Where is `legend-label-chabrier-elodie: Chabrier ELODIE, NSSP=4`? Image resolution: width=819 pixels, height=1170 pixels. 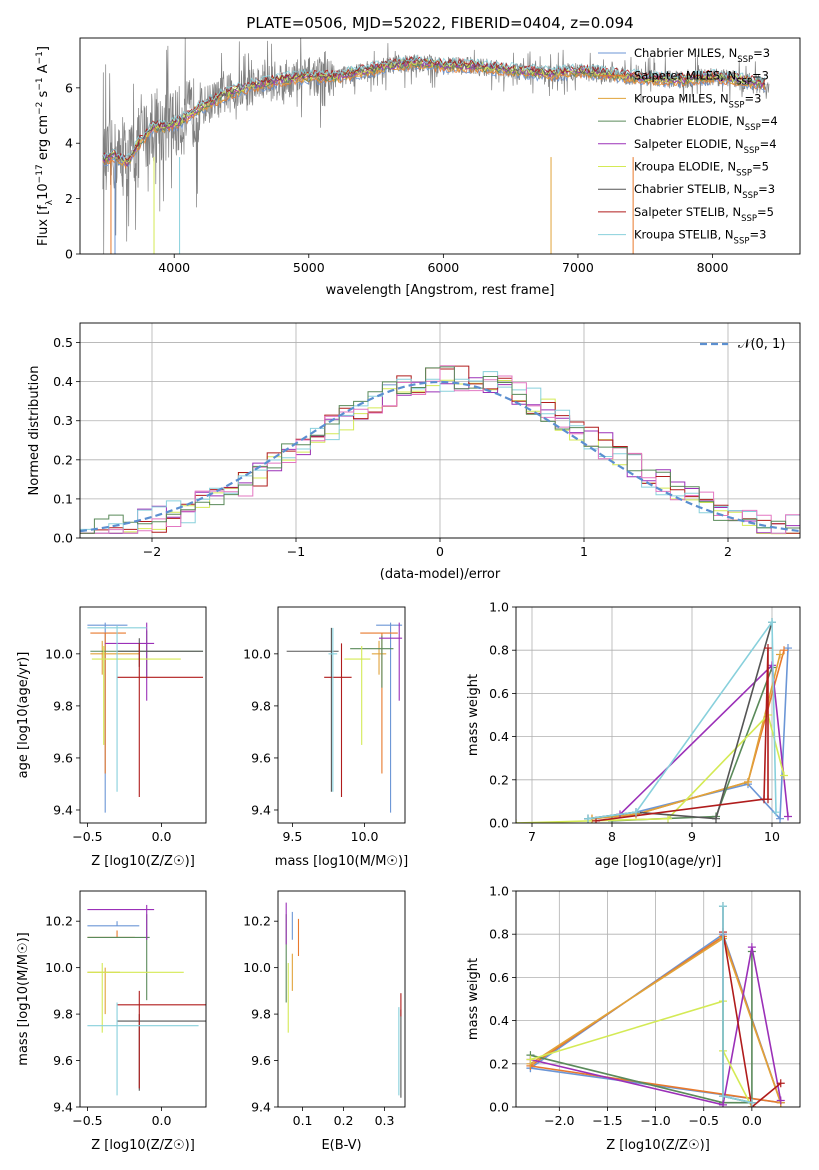 legend-label-chabrier-elodie: Chabrier ELODIE, NSSP=4 is located at coordinates (706, 123).